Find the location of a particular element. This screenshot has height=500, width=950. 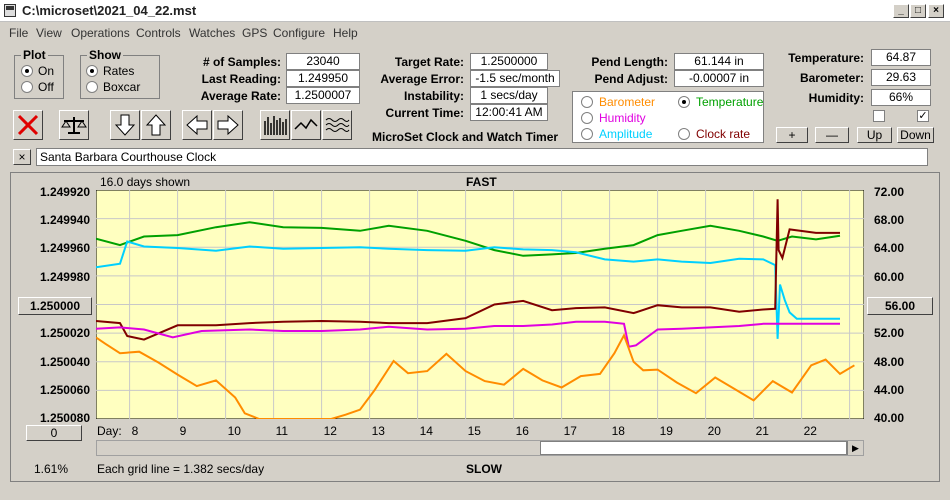

arrow-left-icon is located at coordinates (197, 125).